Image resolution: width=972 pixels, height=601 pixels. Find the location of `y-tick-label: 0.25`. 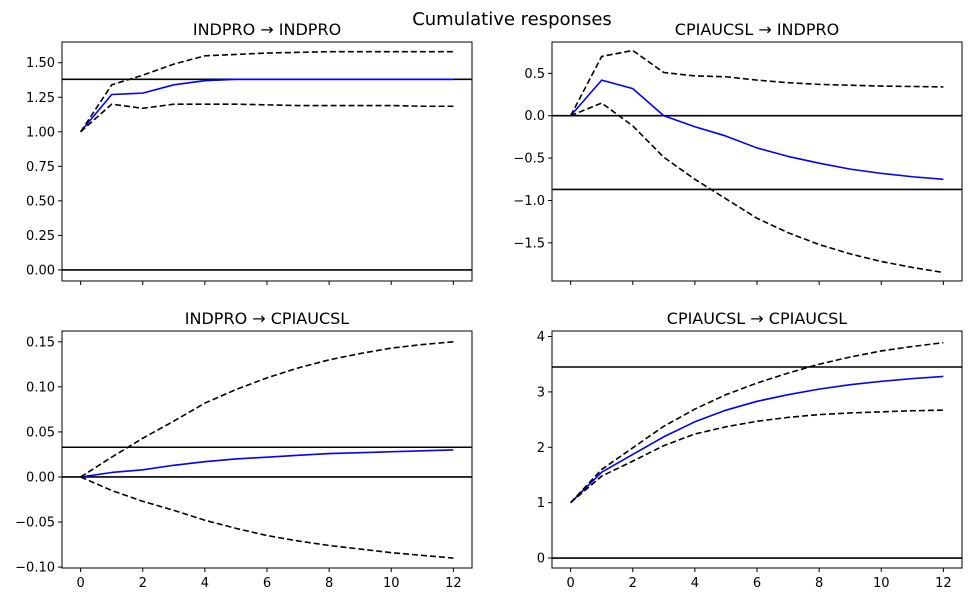

y-tick-label: 0.25 is located at coordinates (40, 236).